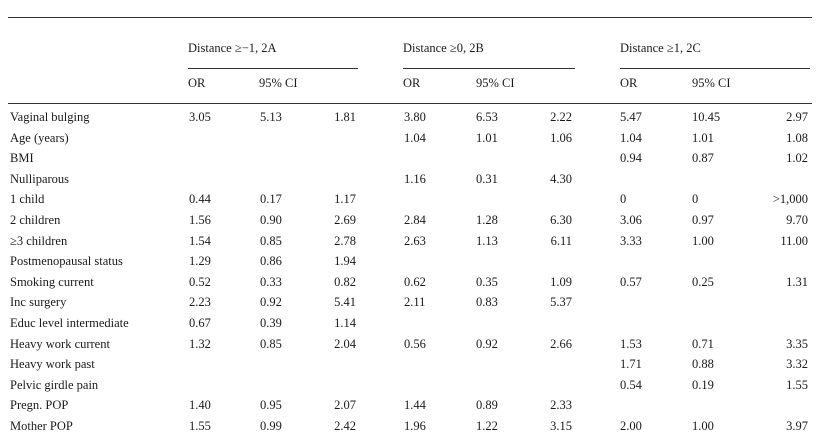 The width and height of the screenshot is (820, 441). What do you see at coordinates (797, 384) in the screenshot?
I see `table-cell: 1.55` at bounding box center [797, 384].